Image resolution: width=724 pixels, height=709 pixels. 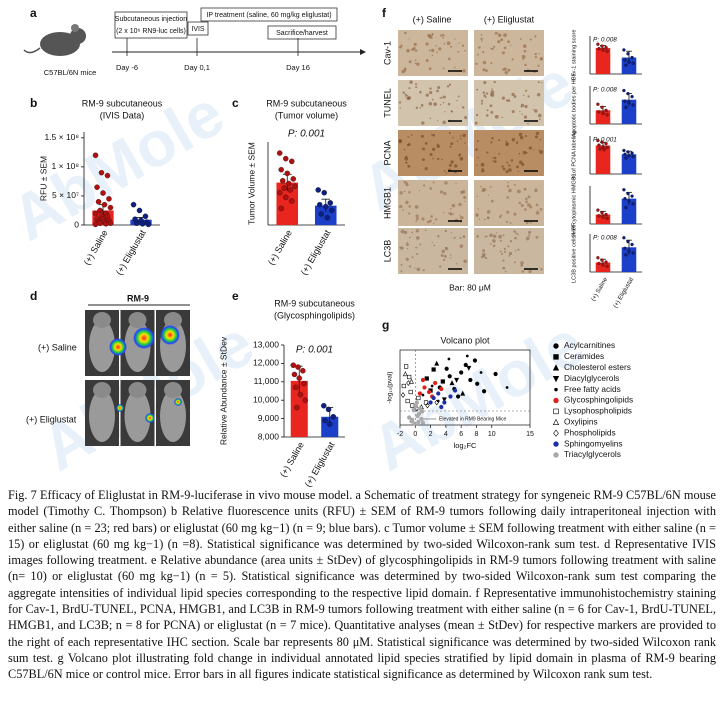 I want to click on timeline-arrow, so click(x=363, y=52).